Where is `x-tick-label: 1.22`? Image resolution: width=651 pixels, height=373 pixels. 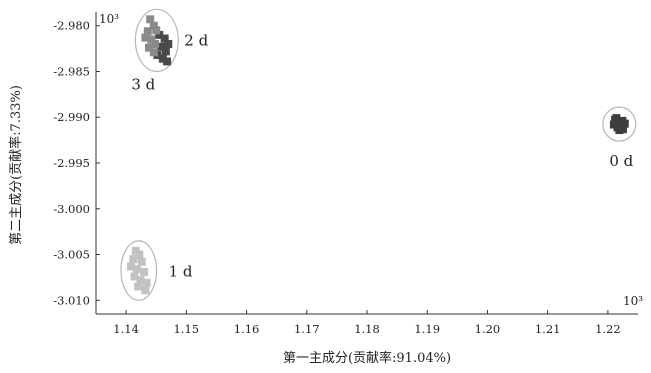 x-tick-label: 1.22 is located at coordinates (608, 329).